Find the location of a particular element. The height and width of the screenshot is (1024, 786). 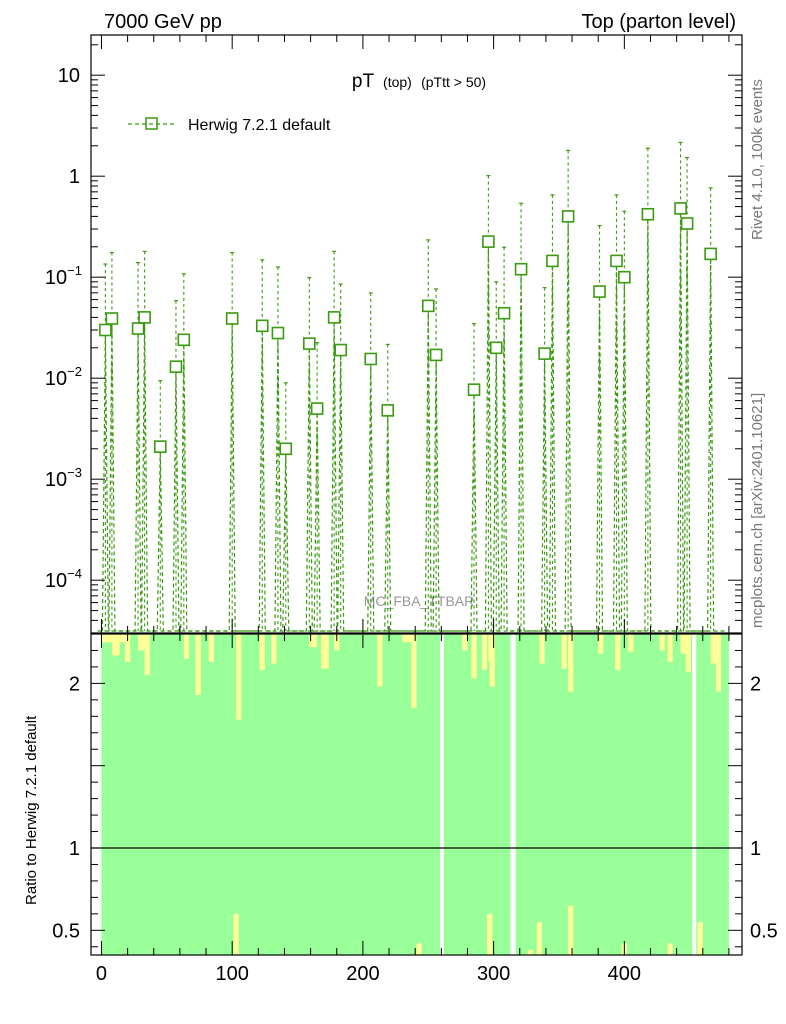

x-tick-label: 400 is located at coordinates (624, 974).